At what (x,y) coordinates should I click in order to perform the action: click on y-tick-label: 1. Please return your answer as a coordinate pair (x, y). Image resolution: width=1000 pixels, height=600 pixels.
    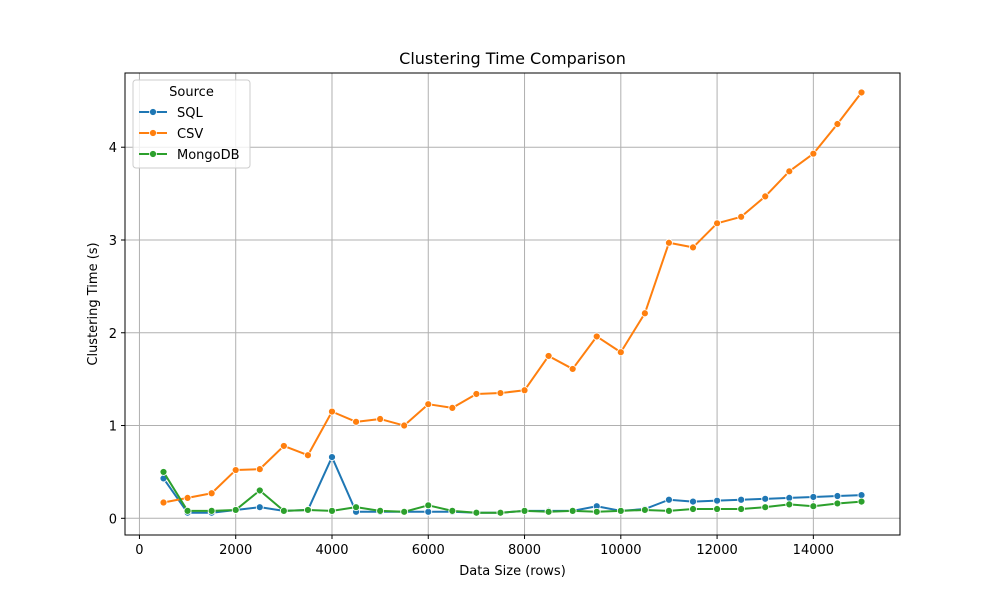
    Looking at the image, I should click on (113, 427).